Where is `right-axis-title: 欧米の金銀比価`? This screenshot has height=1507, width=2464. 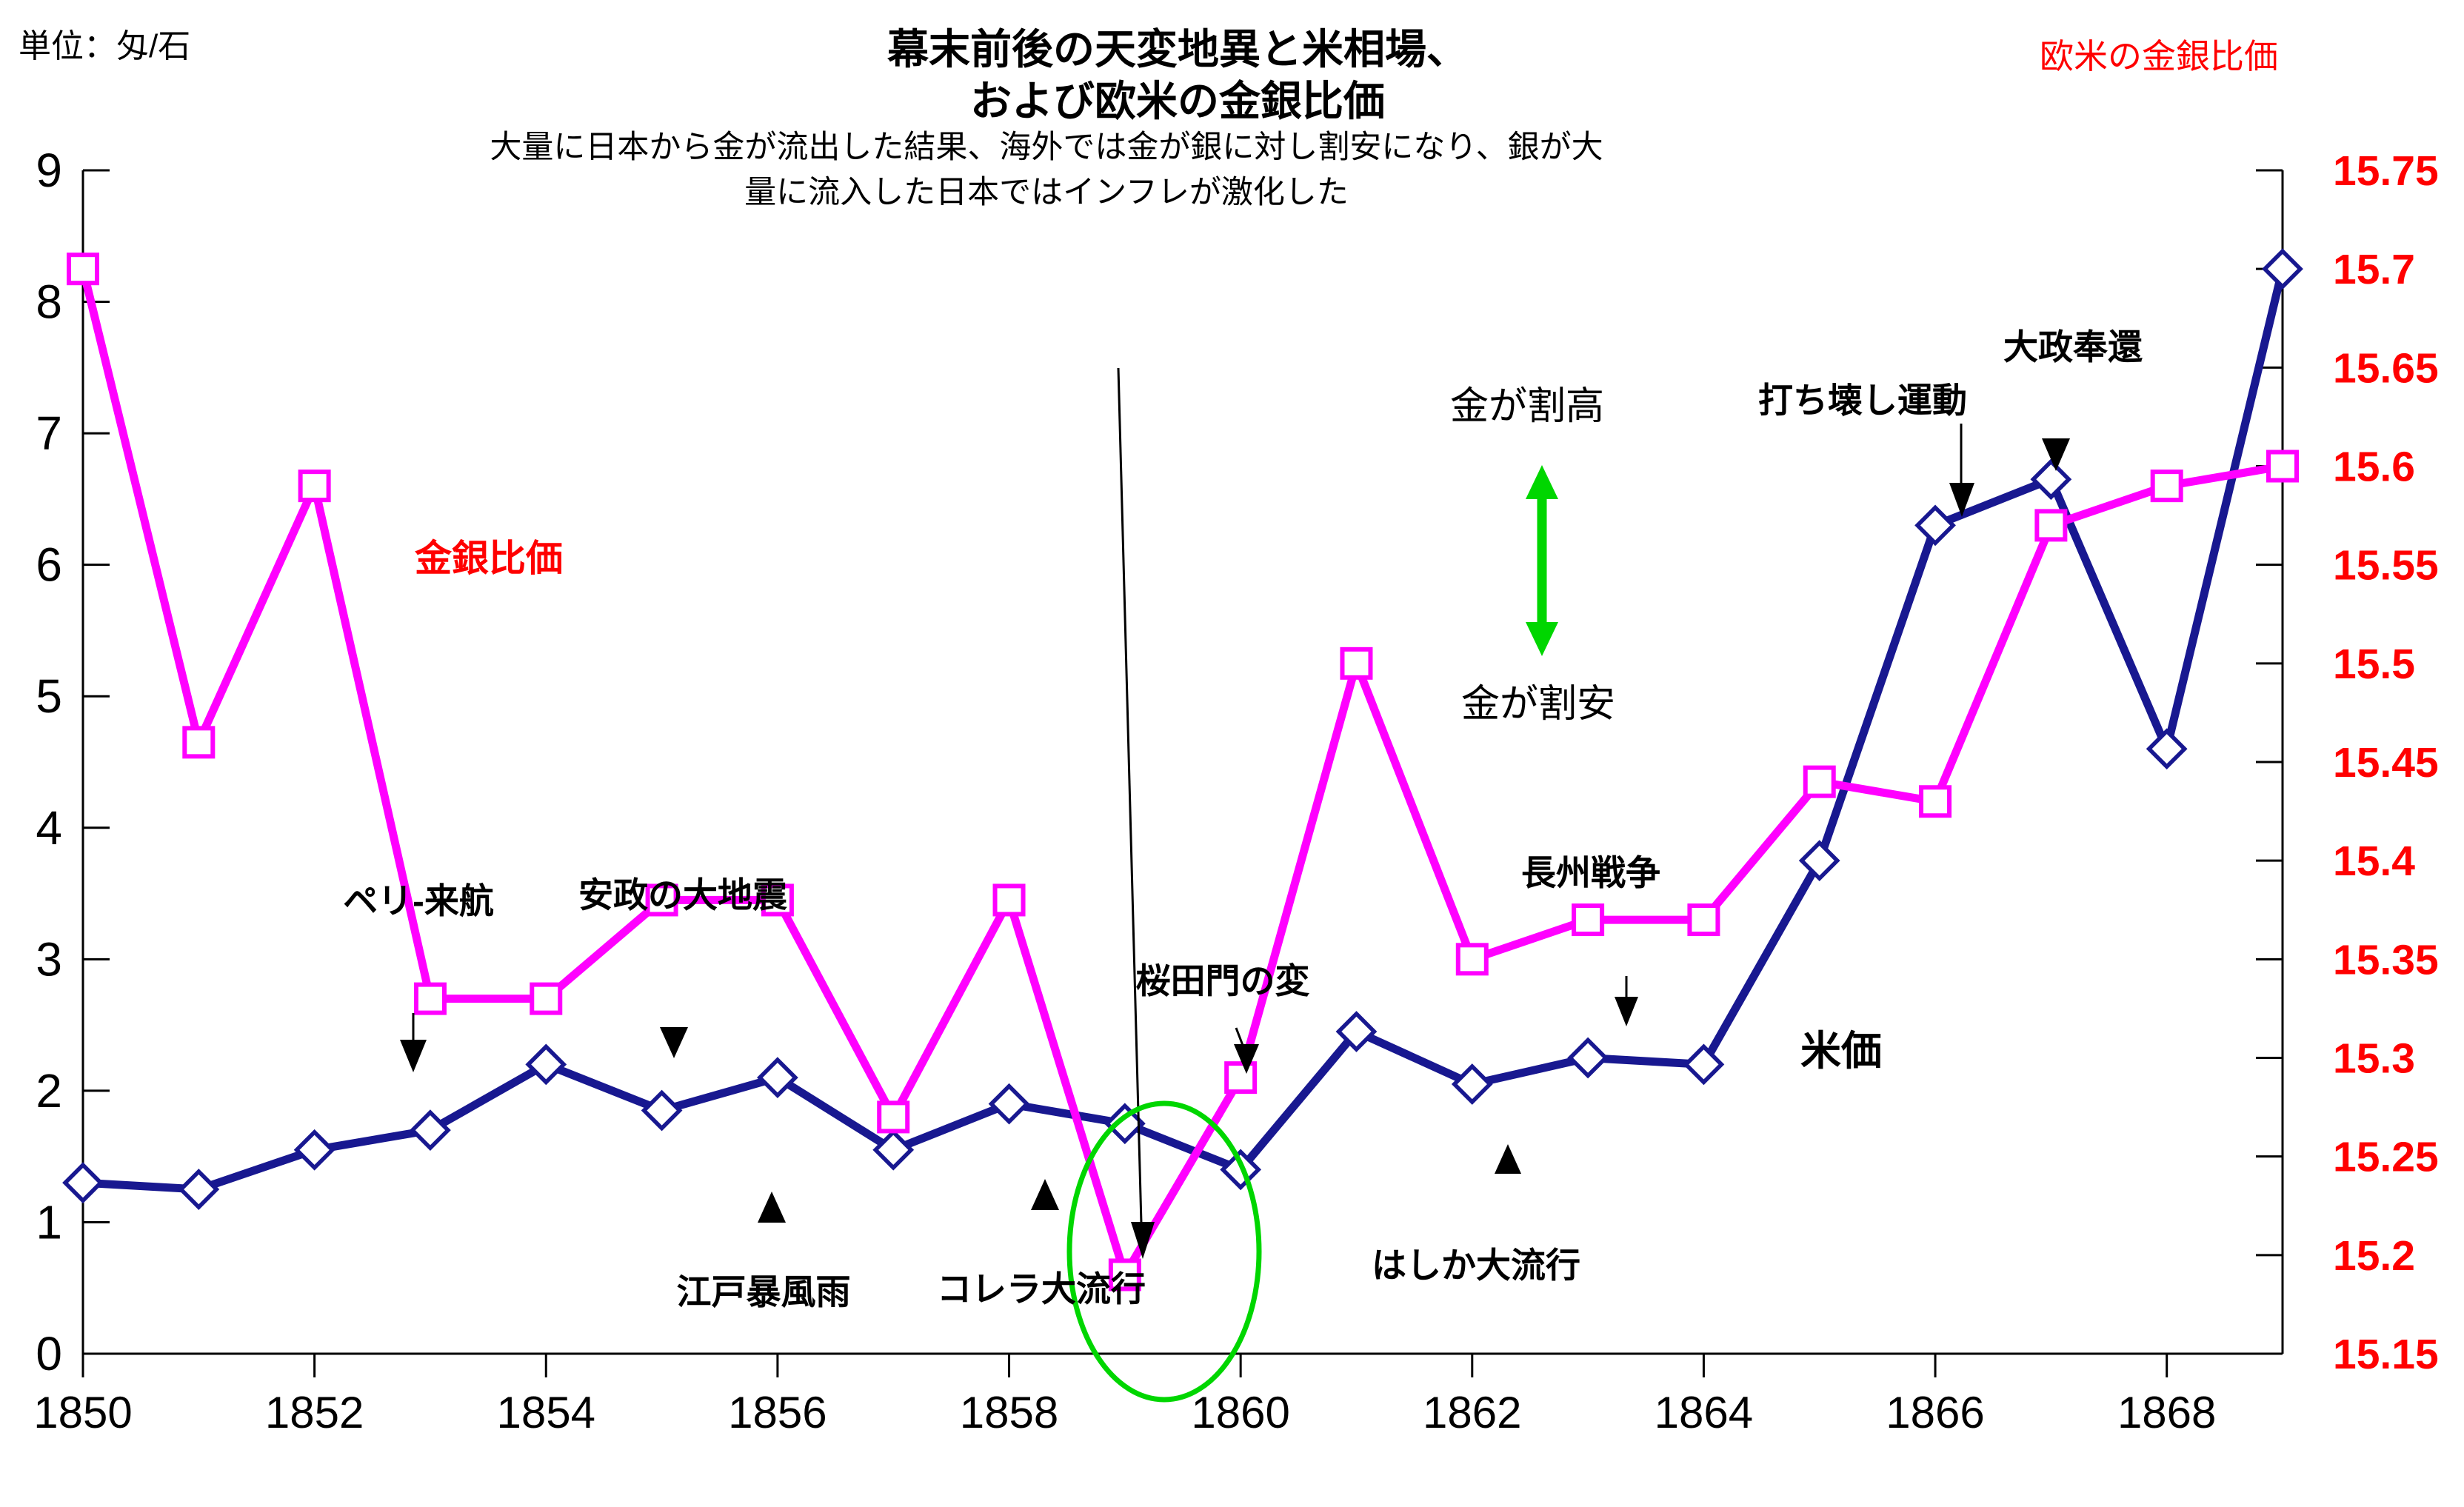 right-axis-title: 欧米の金銀比価 is located at coordinates (2159, 56).